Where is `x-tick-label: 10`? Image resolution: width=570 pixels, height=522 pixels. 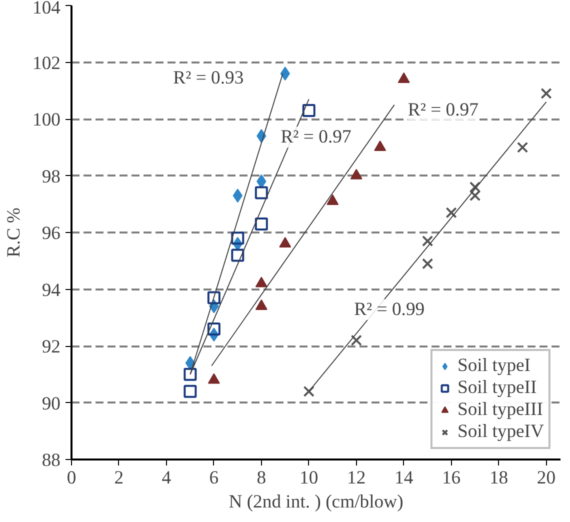 x-tick-label: 10 is located at coordinates (309, 478).